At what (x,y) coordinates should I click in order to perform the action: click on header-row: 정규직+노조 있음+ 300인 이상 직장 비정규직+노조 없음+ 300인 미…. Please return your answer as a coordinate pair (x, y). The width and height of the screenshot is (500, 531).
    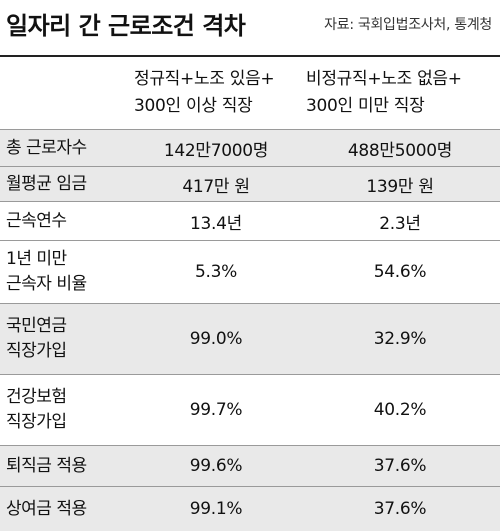
    Looking at the image, I should click on (250, 93).